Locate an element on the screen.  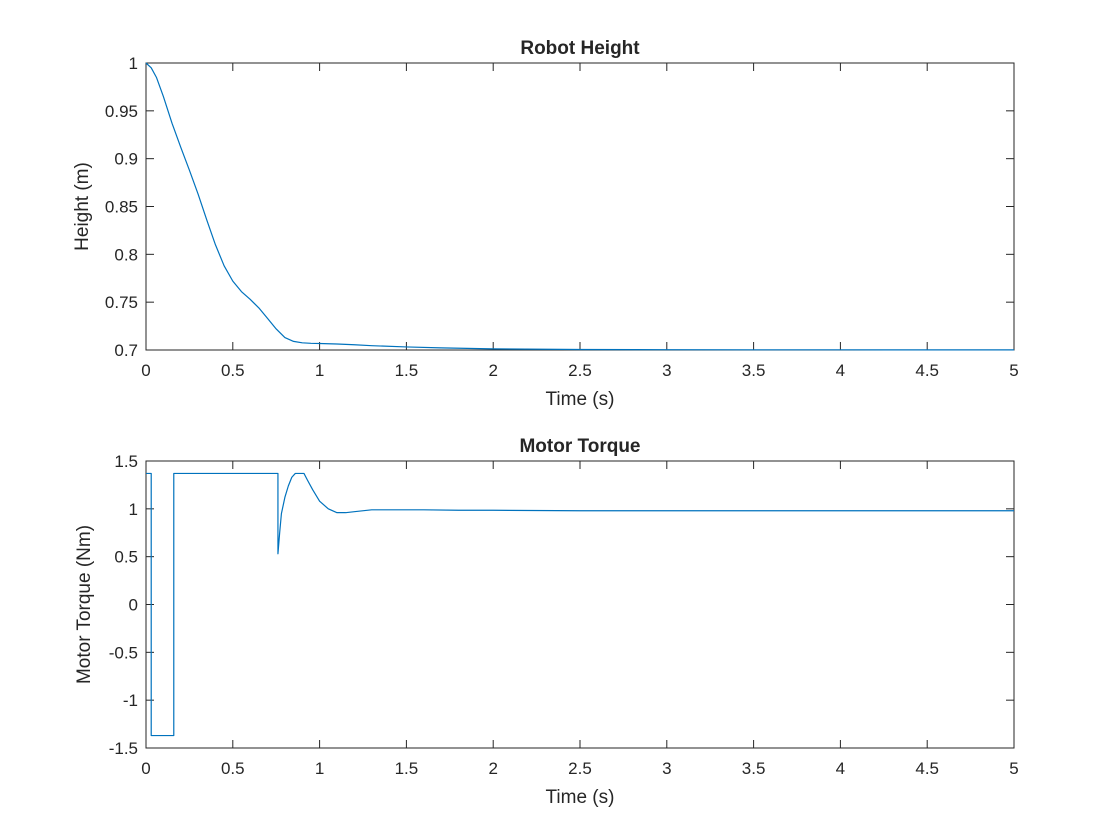
height-chart-title: Robot Height is located at coordinates (580, 48).